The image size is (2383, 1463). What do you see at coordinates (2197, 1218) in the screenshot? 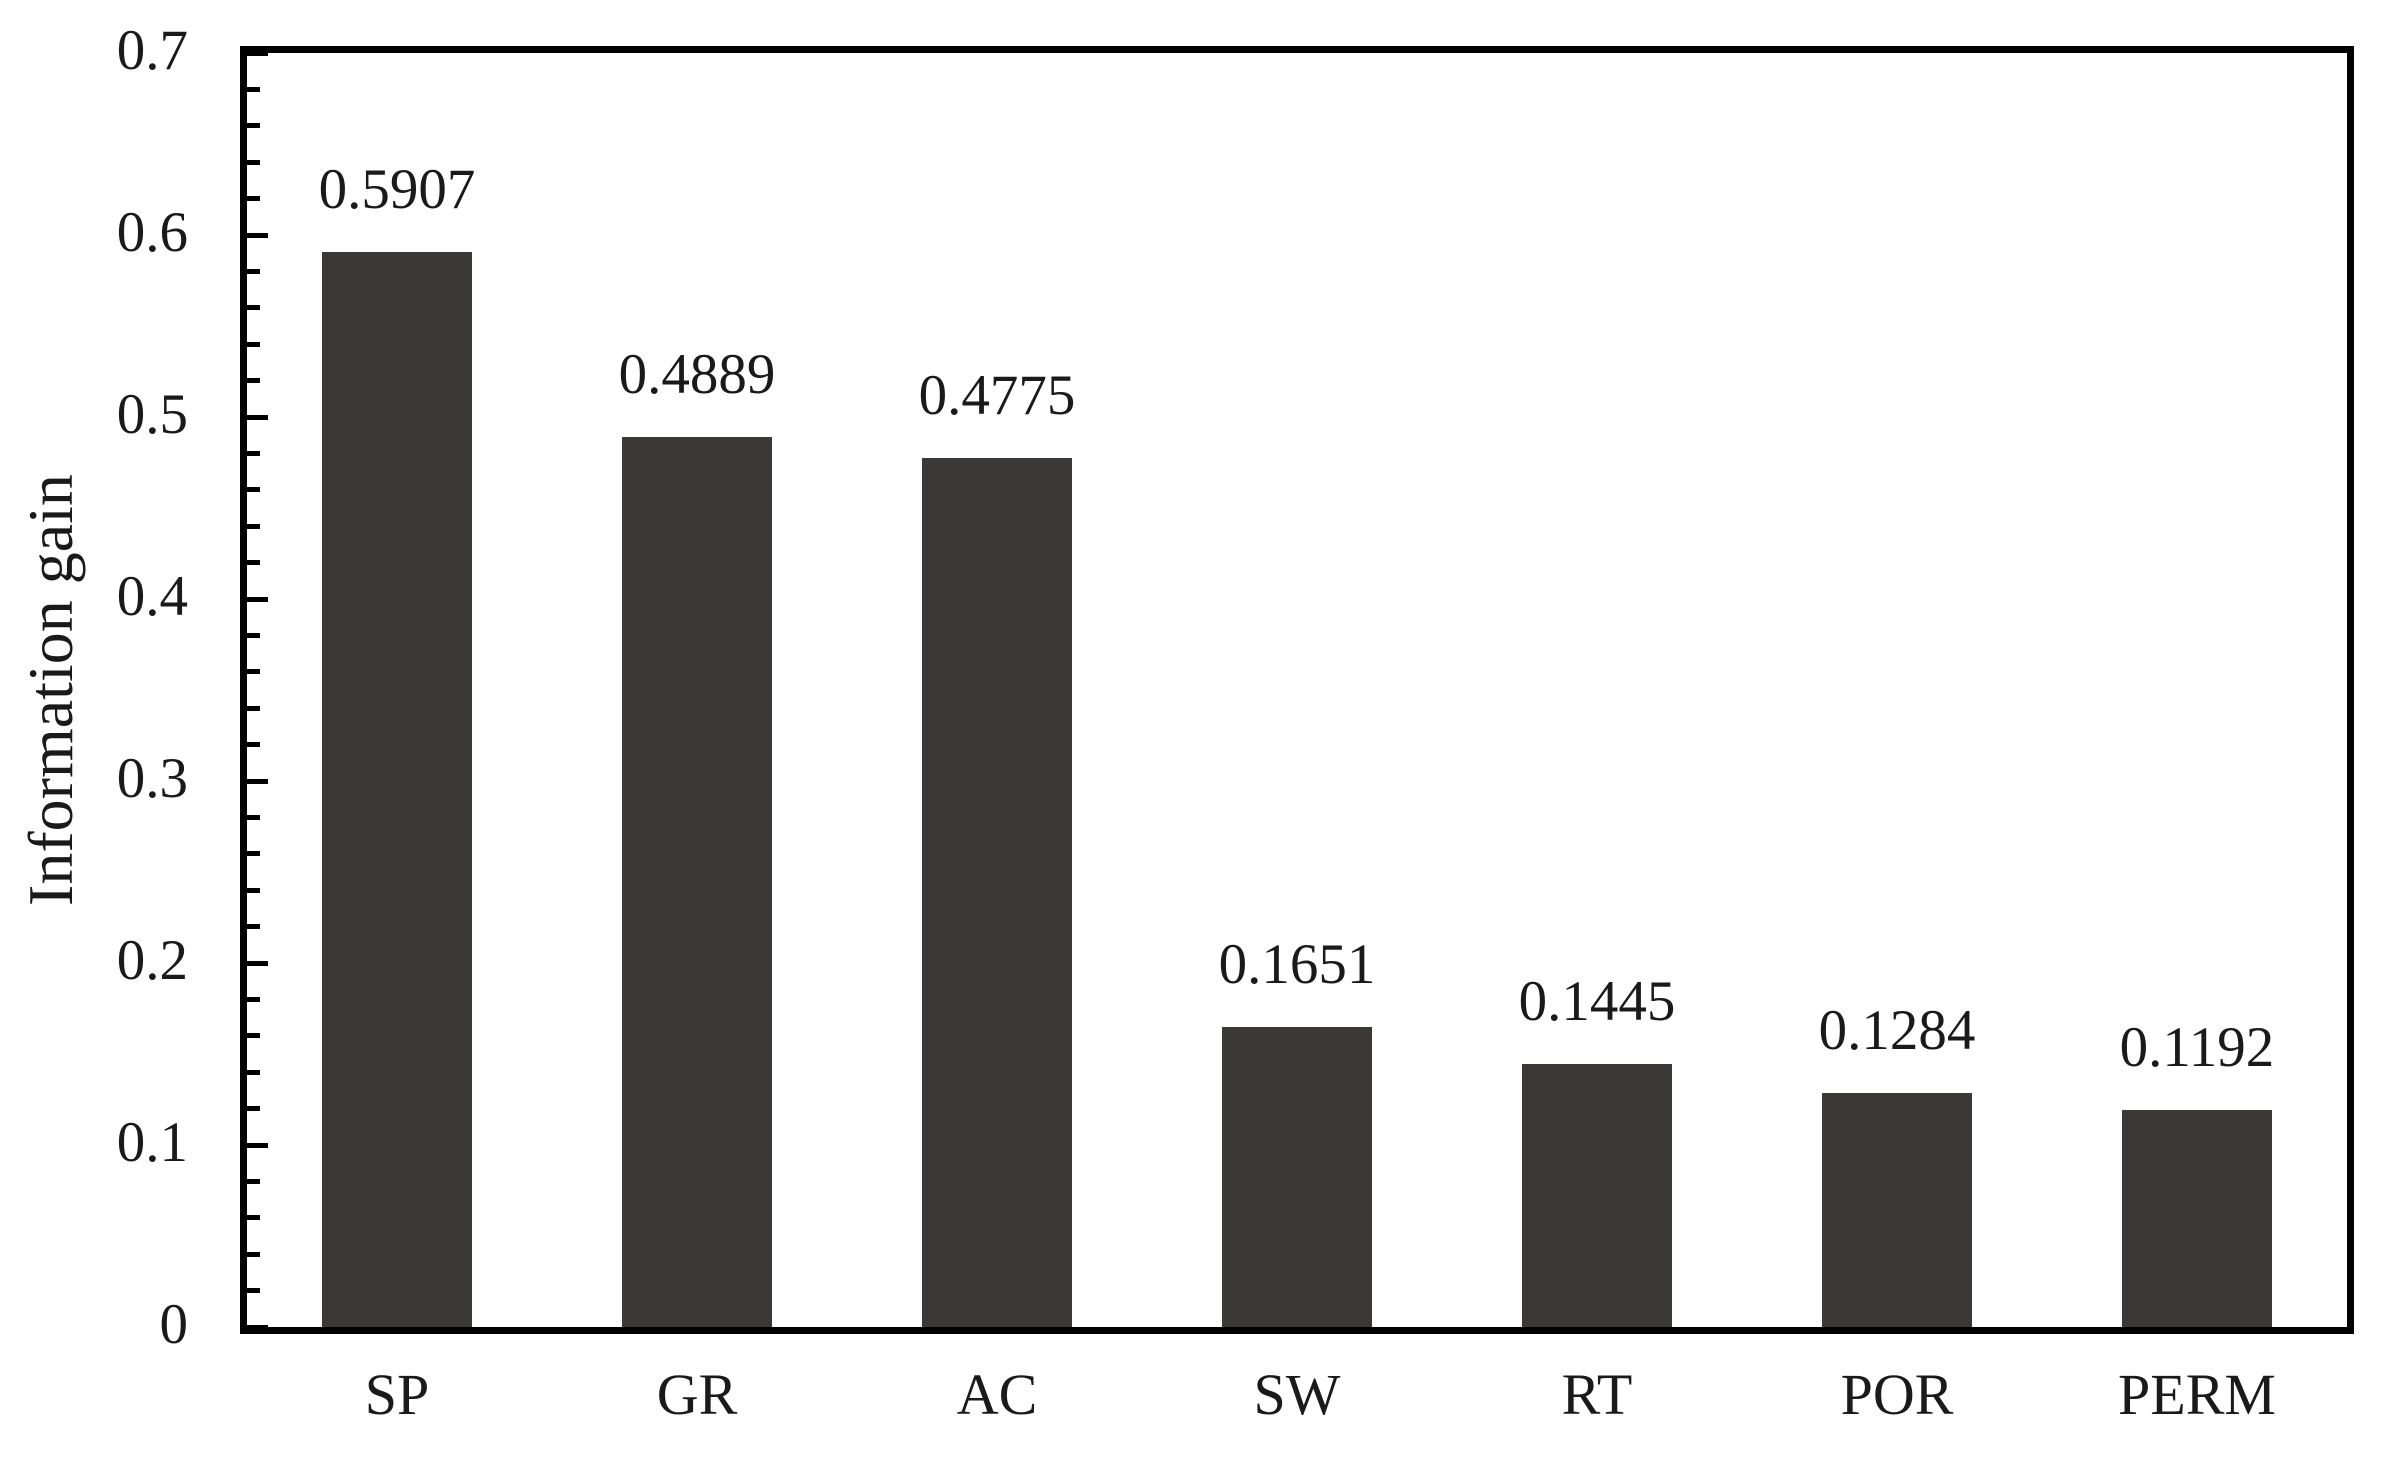
I see `bar-perm` at bounding box center [2197, 1218].